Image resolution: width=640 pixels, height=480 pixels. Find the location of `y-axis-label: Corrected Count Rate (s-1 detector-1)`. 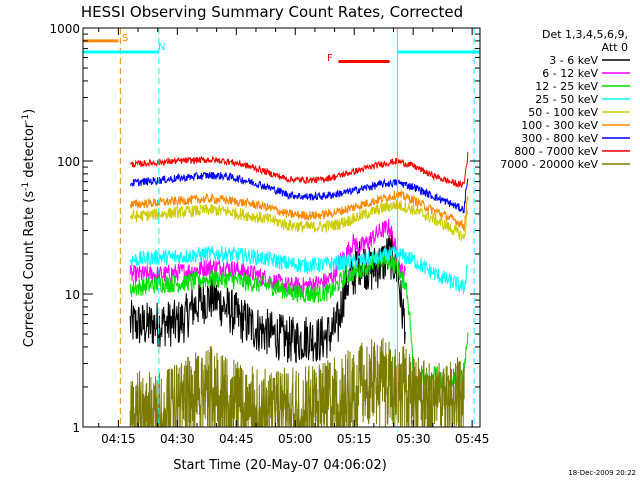

y-axis-label: Corrected Count Rate (s-1 detector-1) is located at coordinates (29, 228).